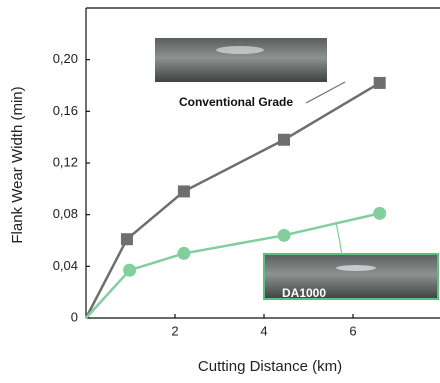 This screenshot has width=440, height=383. I want to click on photo-conventional, so click(241, 60).